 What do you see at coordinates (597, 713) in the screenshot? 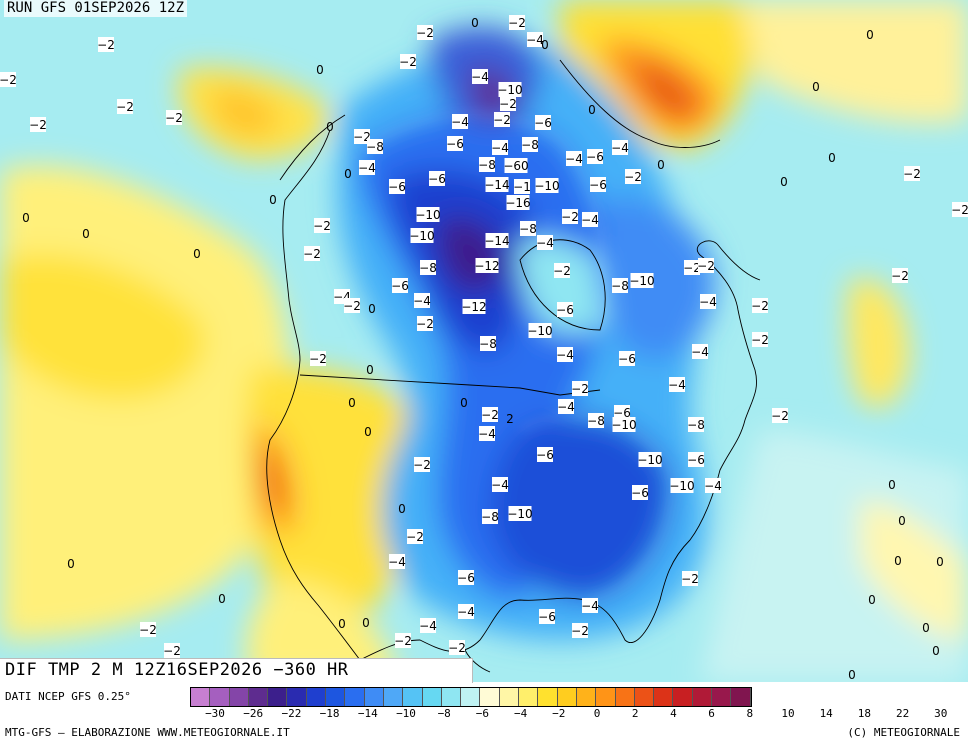
I see `colorbar-tick-label: 0` at bounding box center [597, 713].